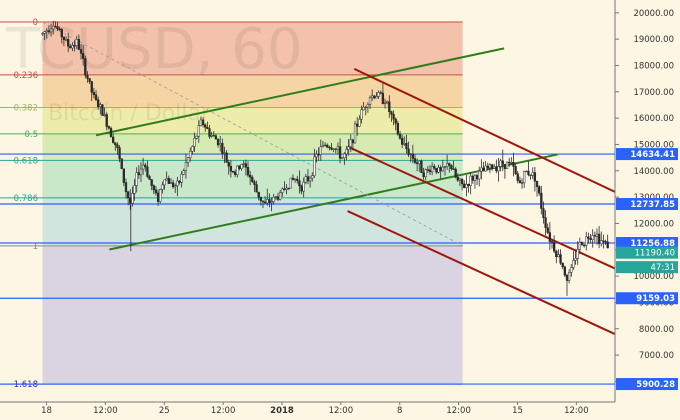  What do you see at coordinates (652, 155) in the screenshot?
I see `level-price-label: 14634.41` at bounding box center [652, 155].